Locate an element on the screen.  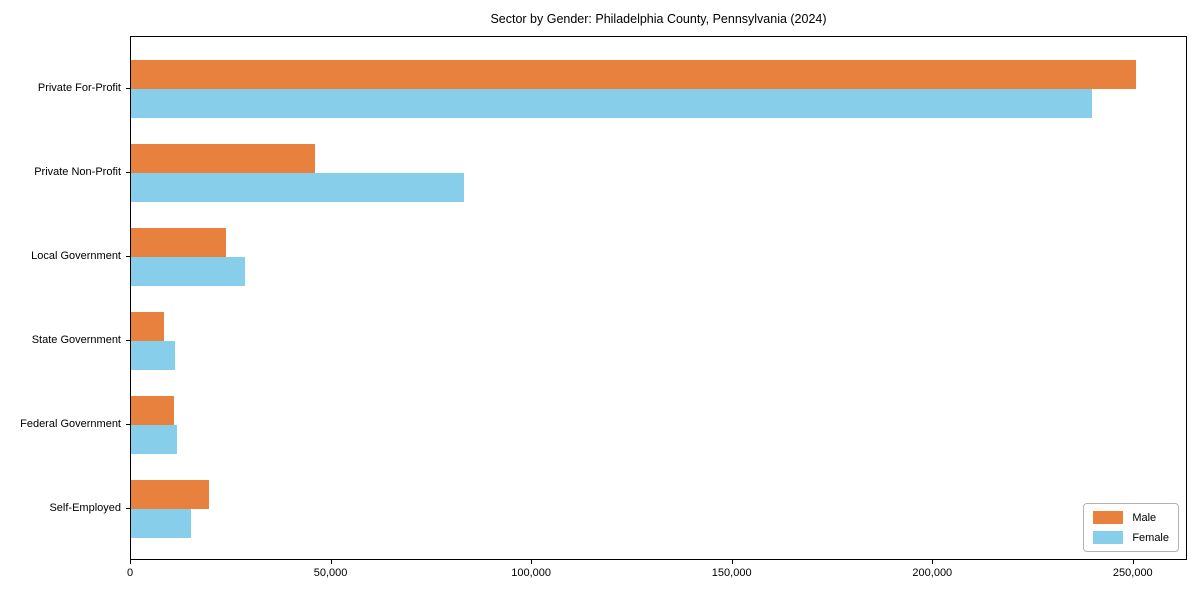
x-axis-tick-label: 50,000 is located at coordinates (330, 573).